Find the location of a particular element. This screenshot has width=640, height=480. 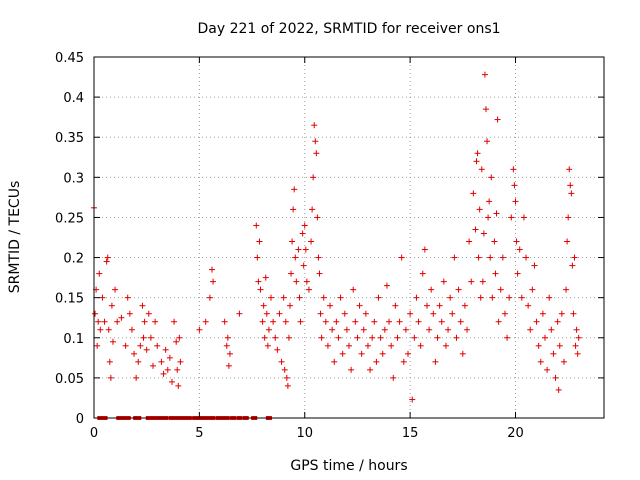

y-tick-label: 0.45 is located at coordinates (69, 58).